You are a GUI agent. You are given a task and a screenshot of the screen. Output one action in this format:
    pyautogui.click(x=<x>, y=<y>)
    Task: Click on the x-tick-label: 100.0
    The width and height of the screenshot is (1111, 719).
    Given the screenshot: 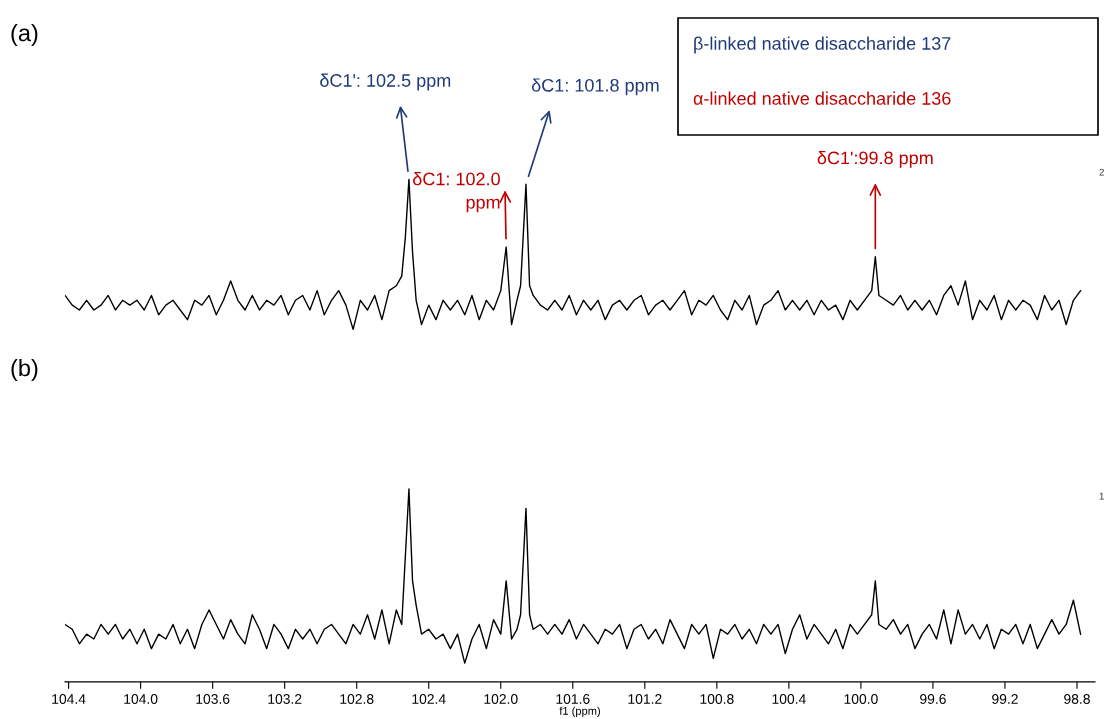 What is the action you would take?
    pyautogui.click(x=861, y=699)
    